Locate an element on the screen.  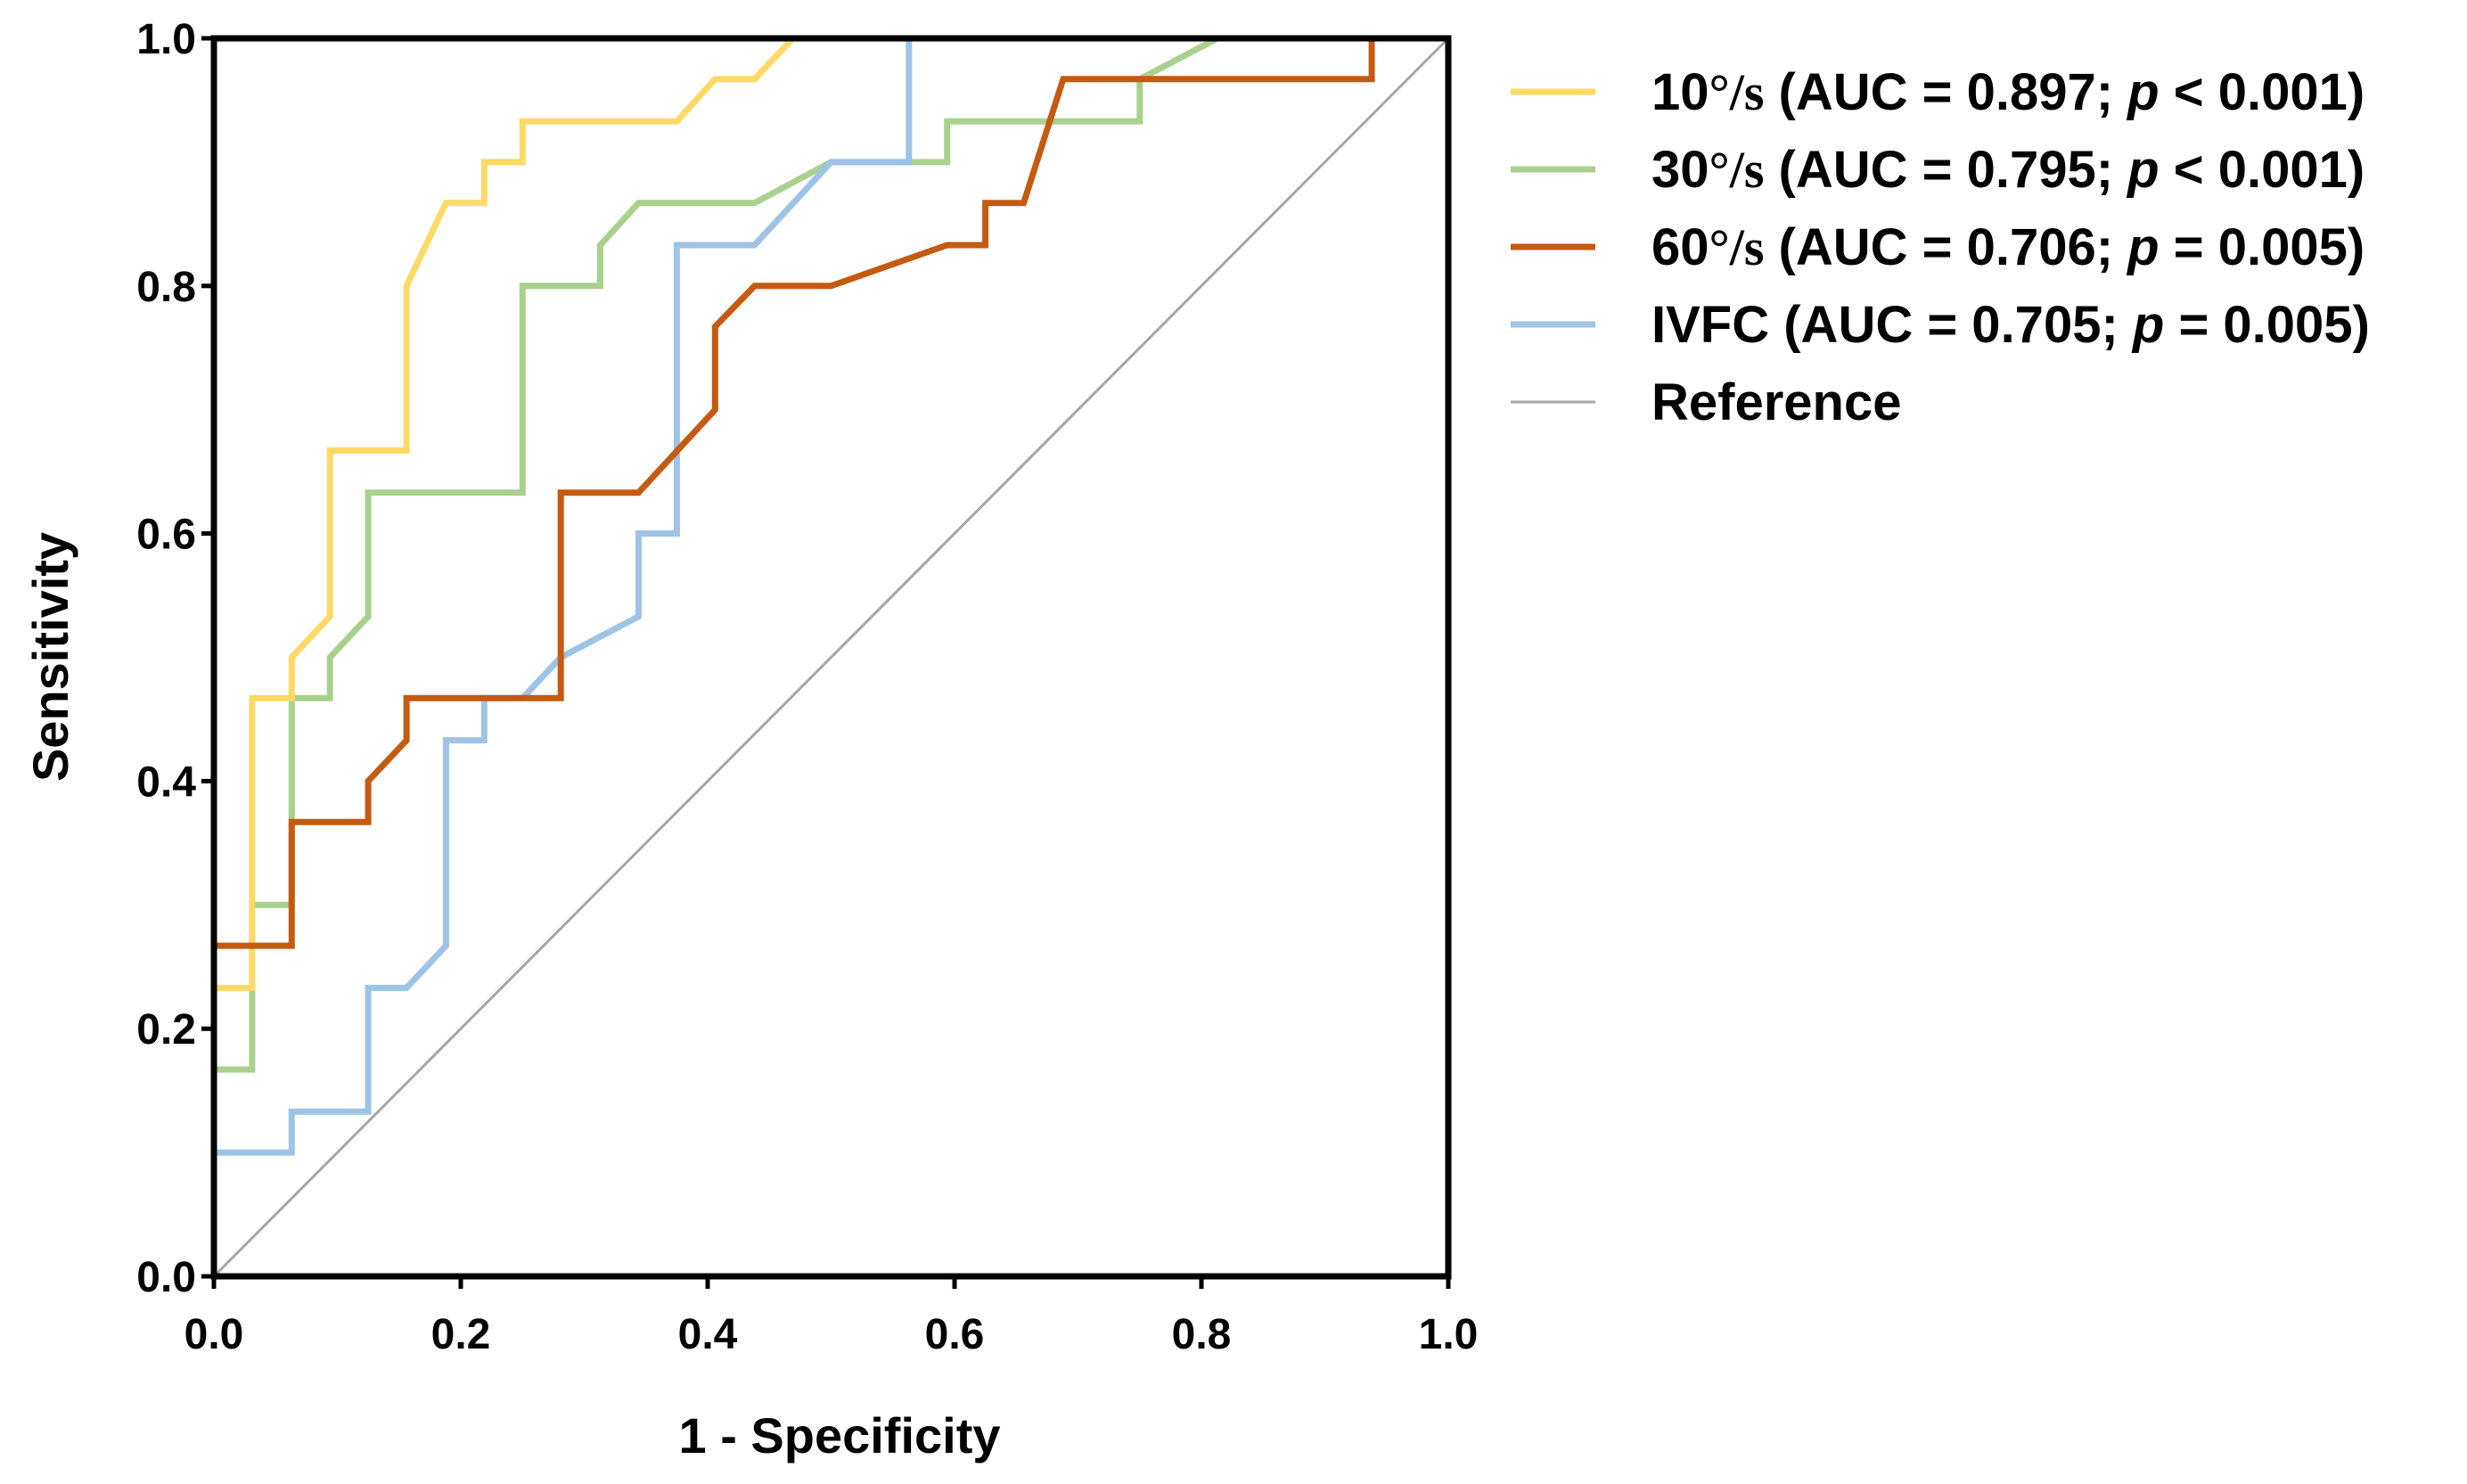
legend-label-60: 60°/s (AUC = 0.706; p = 0.005) is located at coordinates (2008, 247).